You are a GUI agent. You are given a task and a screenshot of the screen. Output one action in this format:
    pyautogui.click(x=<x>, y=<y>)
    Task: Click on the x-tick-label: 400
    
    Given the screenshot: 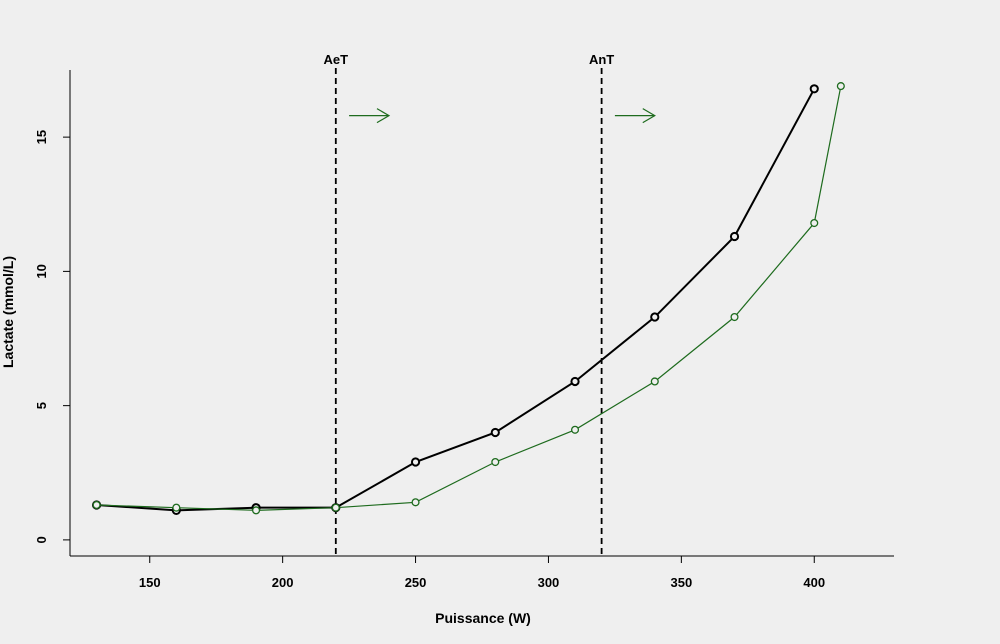 What is the action you would take?
    pyautogui.click(x=814, y=582)
    